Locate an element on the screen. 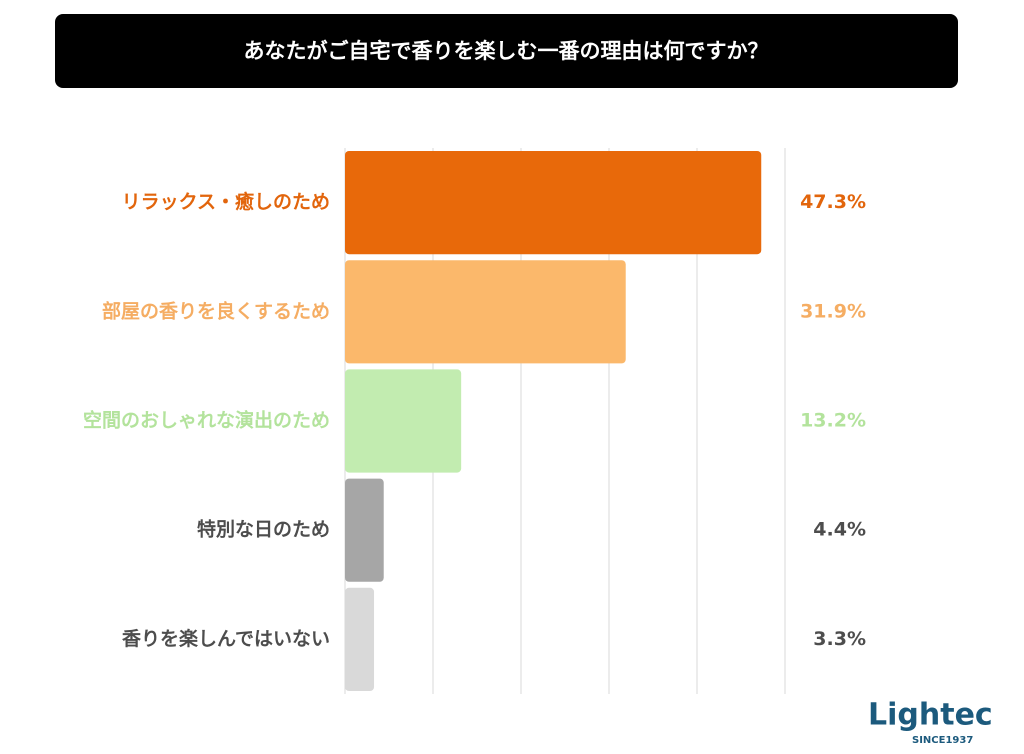  chart-title: あなたがご自宅で香りを楽しむ一番の理由は何ですか？ is located at coordinates (506, 51).